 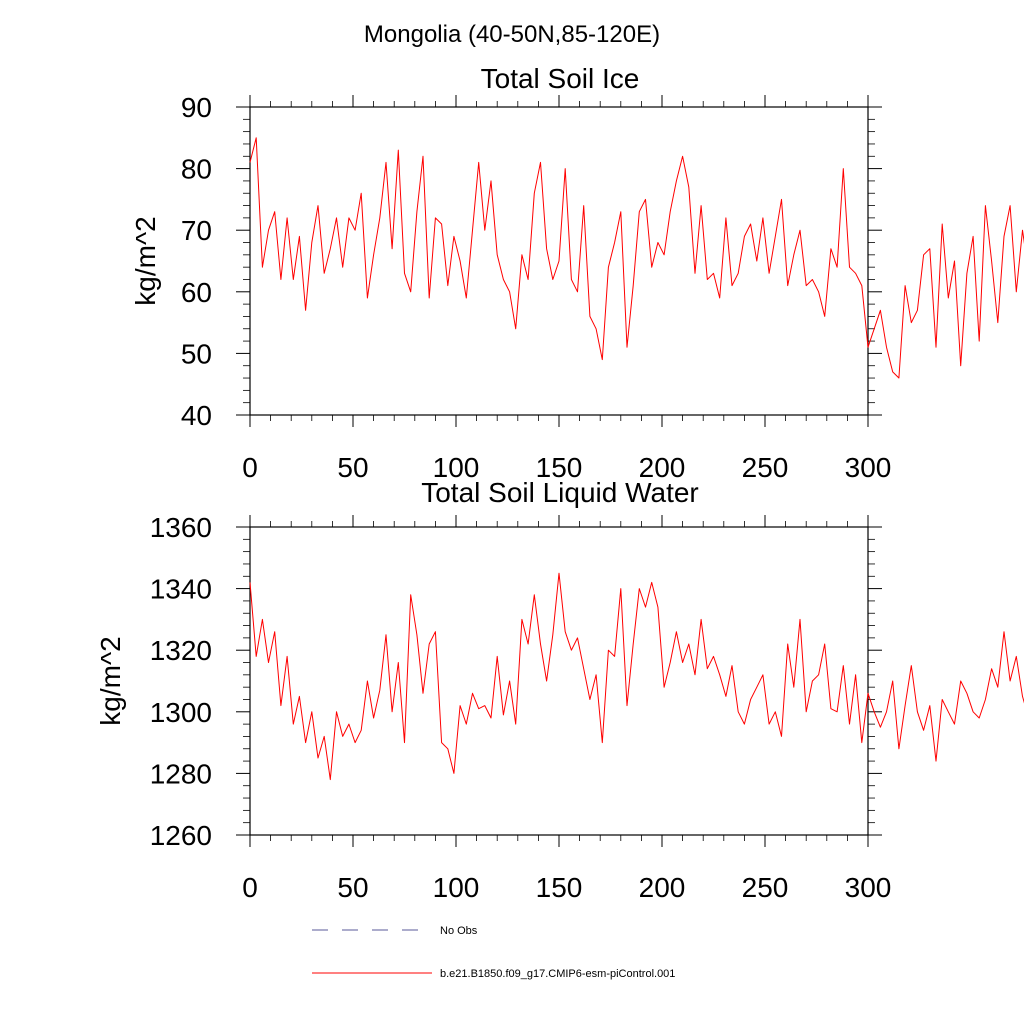 I want to click on y-tick-label: 1260, so click(x=181, y=835).